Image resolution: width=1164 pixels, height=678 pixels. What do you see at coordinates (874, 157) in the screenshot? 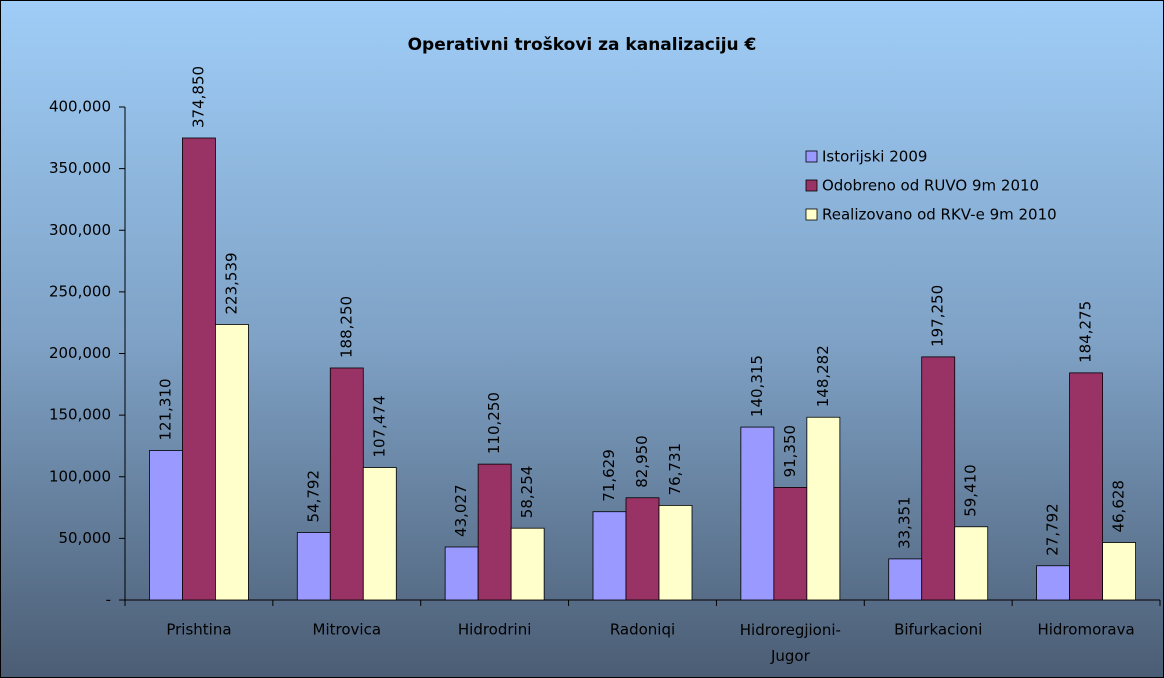
I see `legend-label: Istorijski 2009` at bounding box center [874, 157].